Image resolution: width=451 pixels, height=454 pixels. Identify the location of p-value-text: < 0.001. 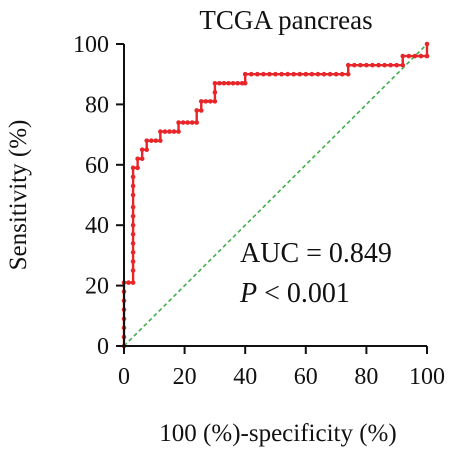
(303, 293).